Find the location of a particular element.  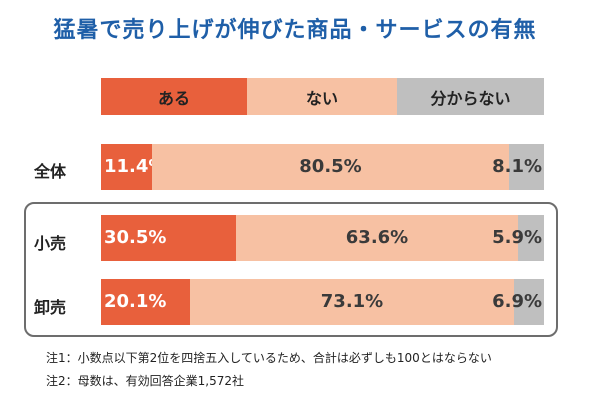

bar-segment-all-no: 80.5% is located at coordinates (330, 167).